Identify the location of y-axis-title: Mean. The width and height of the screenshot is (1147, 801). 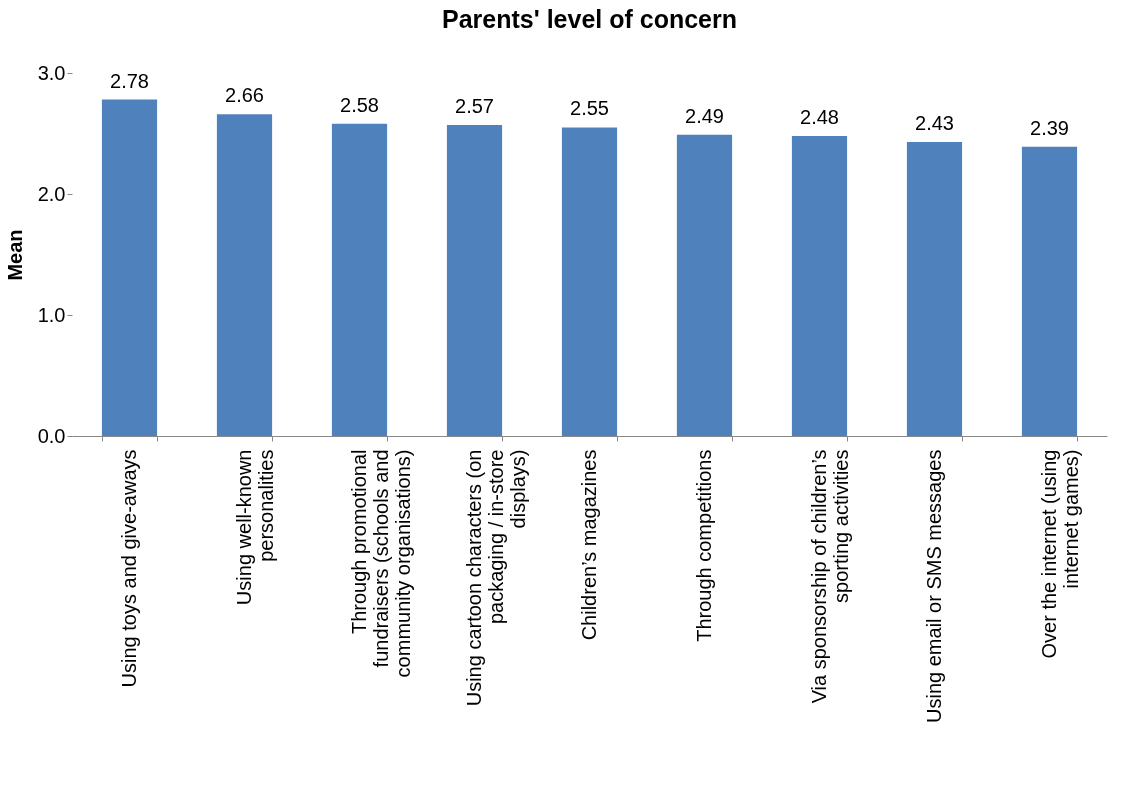
(14, 255).